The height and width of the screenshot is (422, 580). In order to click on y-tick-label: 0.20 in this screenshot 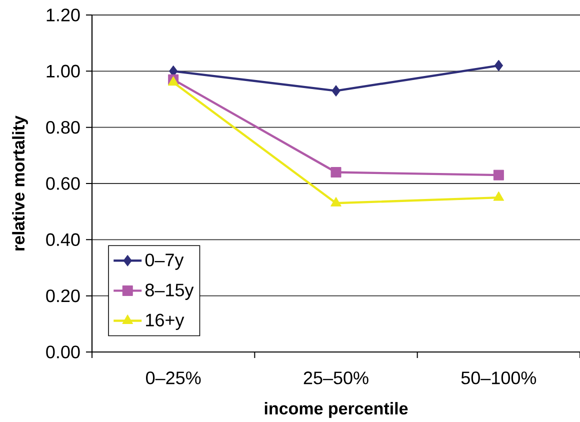, I will do `click(63, 295)`.